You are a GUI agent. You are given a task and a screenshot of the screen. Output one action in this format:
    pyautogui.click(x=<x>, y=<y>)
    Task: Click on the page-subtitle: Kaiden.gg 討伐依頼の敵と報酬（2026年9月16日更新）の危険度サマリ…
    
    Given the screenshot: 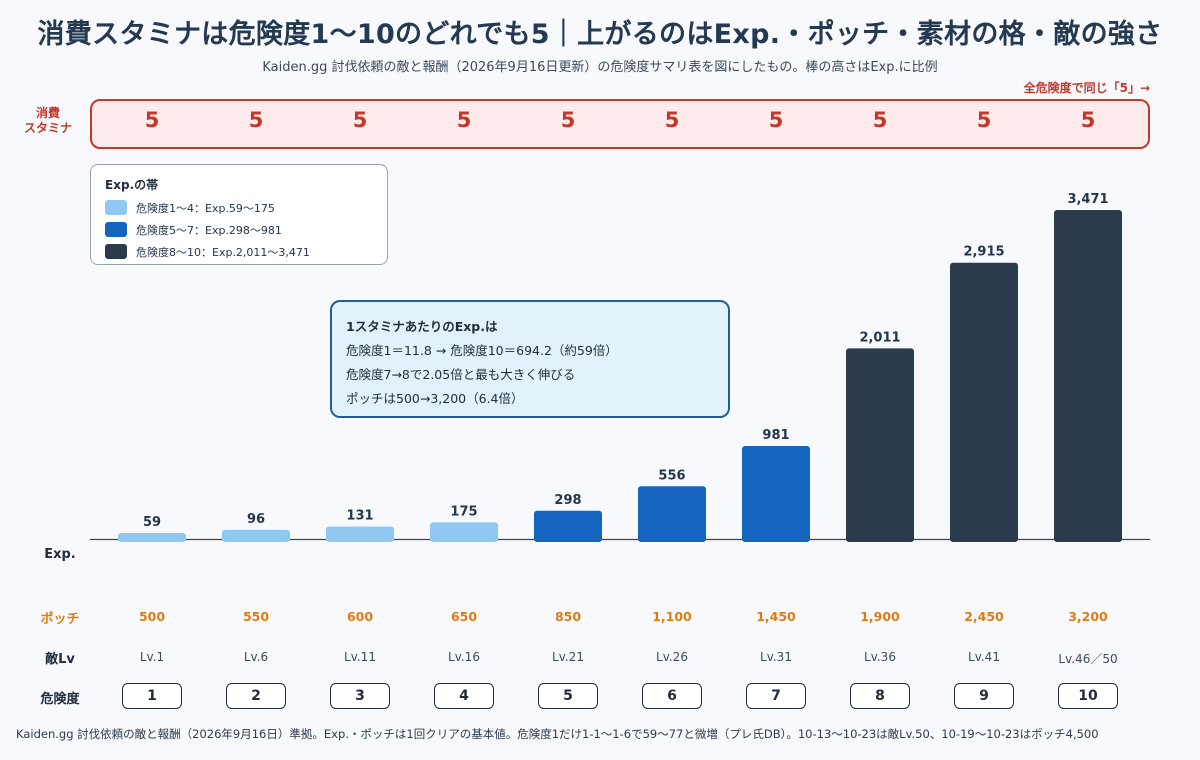 What is the action you would take?
    pyautogui.click(x=600, y=67)
    